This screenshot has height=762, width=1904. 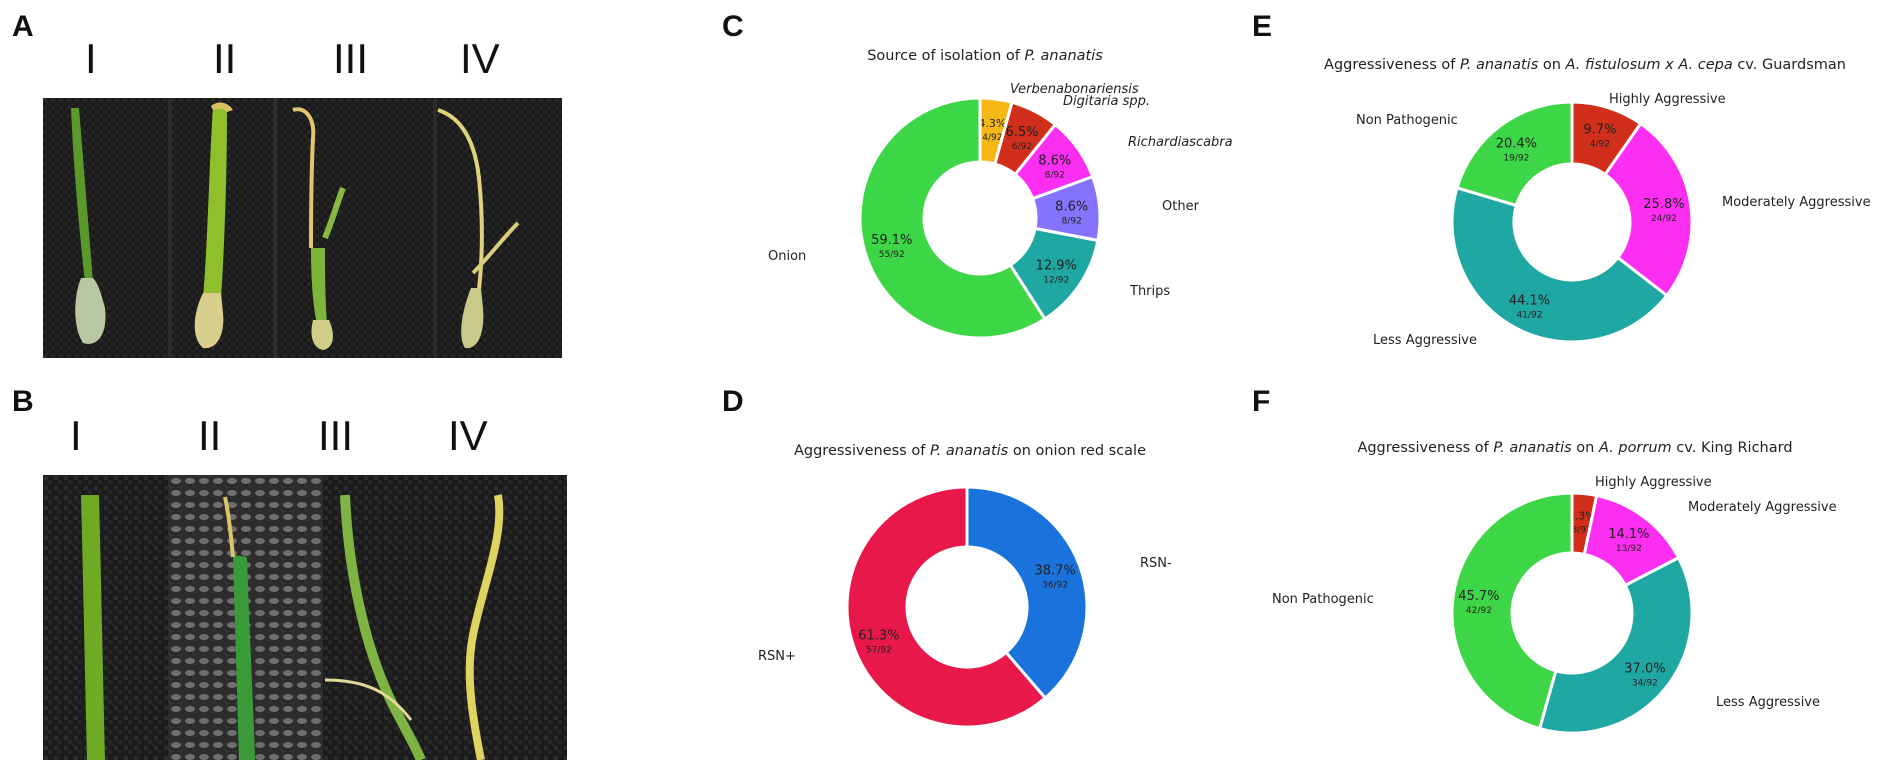 What do you see at coordinates (1149, 291) in the screenshot?
I see `slice-category-label: Thrips` at bounding box center [1149, 291].